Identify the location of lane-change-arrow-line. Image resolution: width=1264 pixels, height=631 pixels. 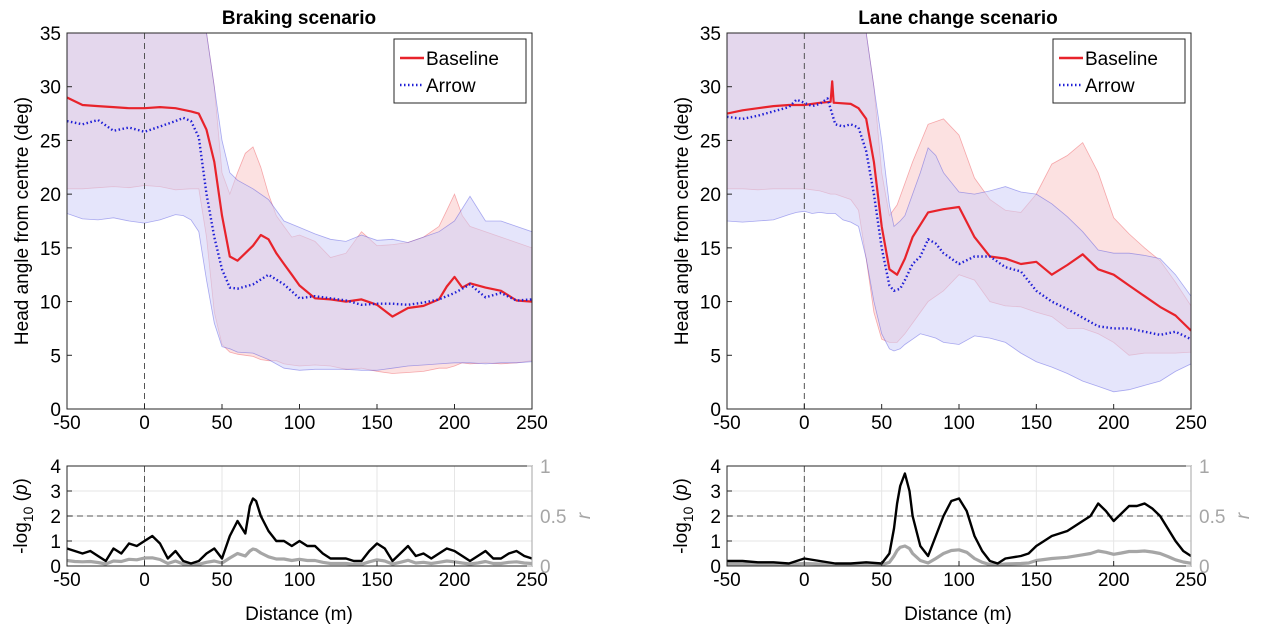
(959, 219).